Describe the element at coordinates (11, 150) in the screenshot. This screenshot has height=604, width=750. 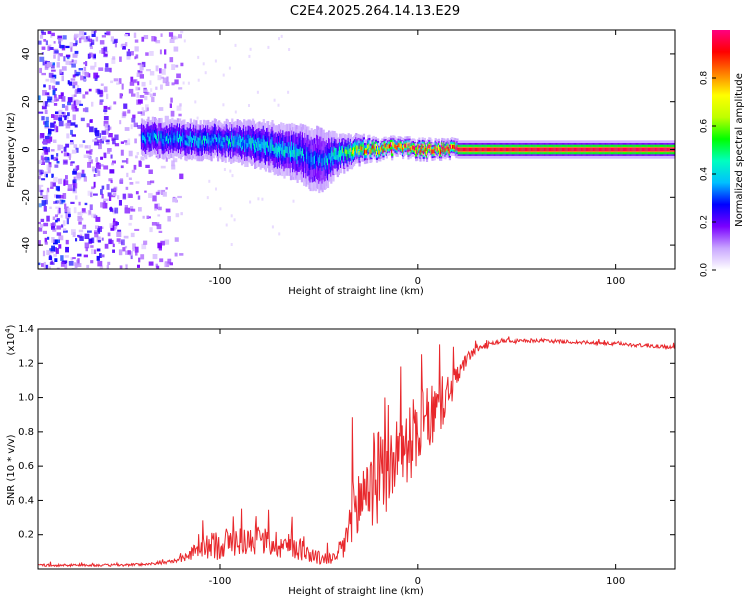
I see `spectrogram-ylabel: Frequency (Hz)` at that location.